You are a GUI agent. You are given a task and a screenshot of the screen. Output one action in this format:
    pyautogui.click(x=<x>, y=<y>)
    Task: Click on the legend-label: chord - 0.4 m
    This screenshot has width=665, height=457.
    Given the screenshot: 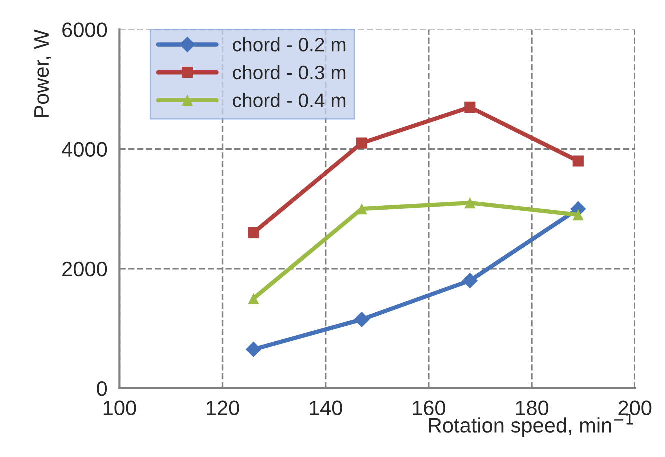 What is the action you would take?
    pyautogui.click(x=289, y=100)
    